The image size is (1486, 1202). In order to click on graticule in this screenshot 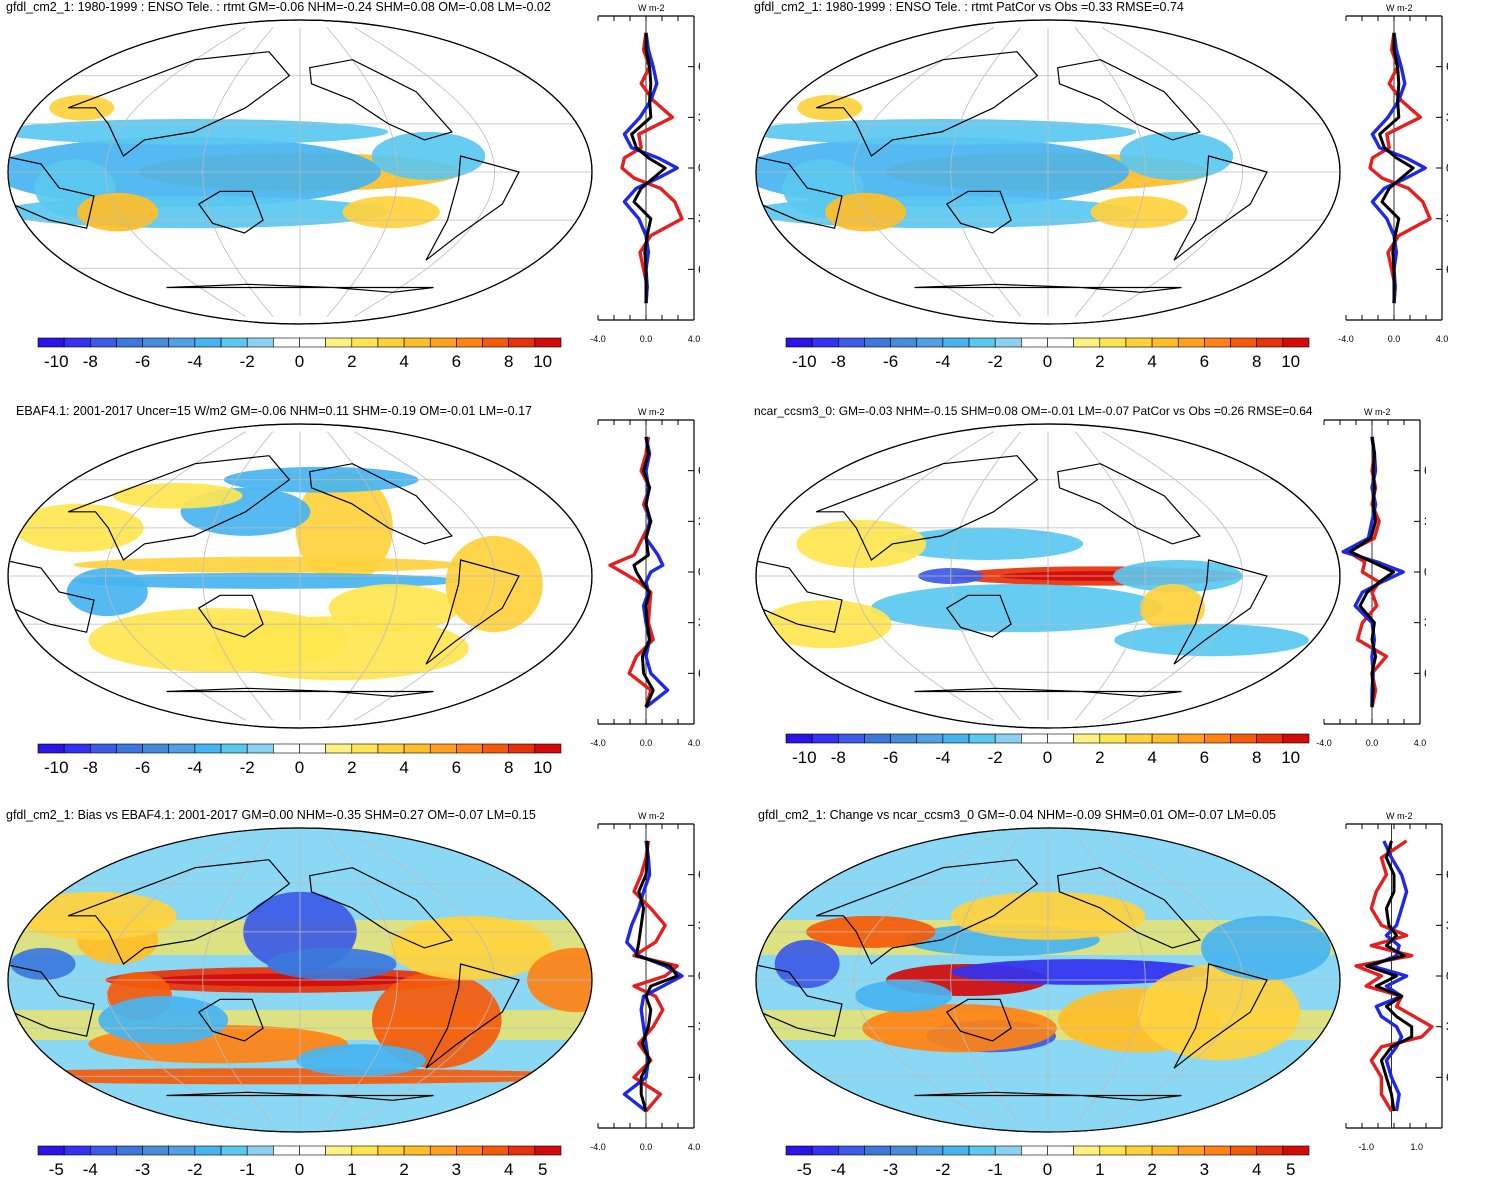, I will do `click(1048, 576)`.